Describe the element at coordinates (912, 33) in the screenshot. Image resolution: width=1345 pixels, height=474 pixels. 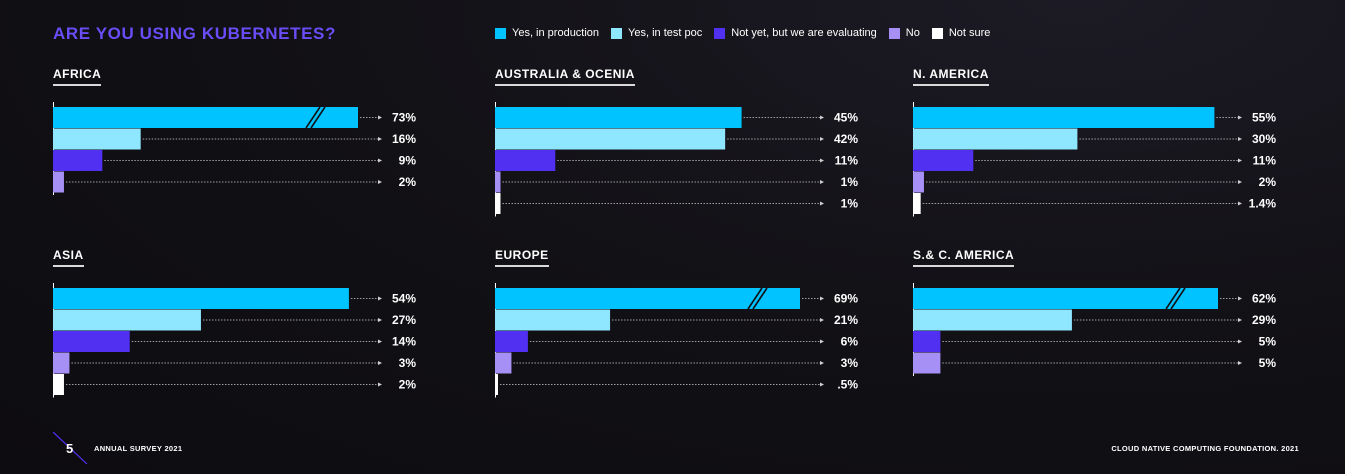
I see `legend-label-no: No` at that location.